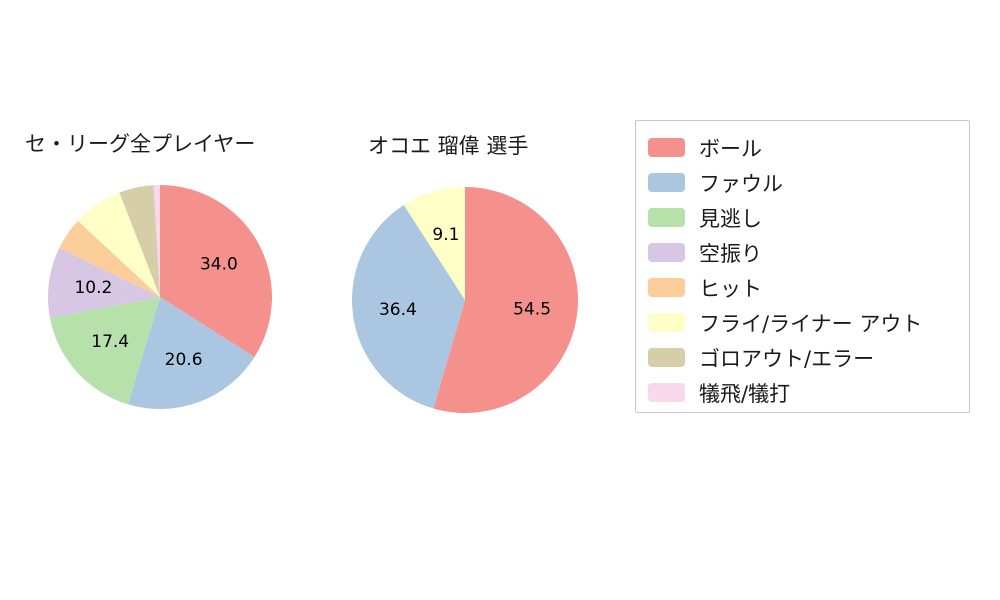 The image size is (1000, 600). Describe the element at coordinates (808, 392) in the screenshot. I see `legend-item: 犠飛/犠打` at that location.